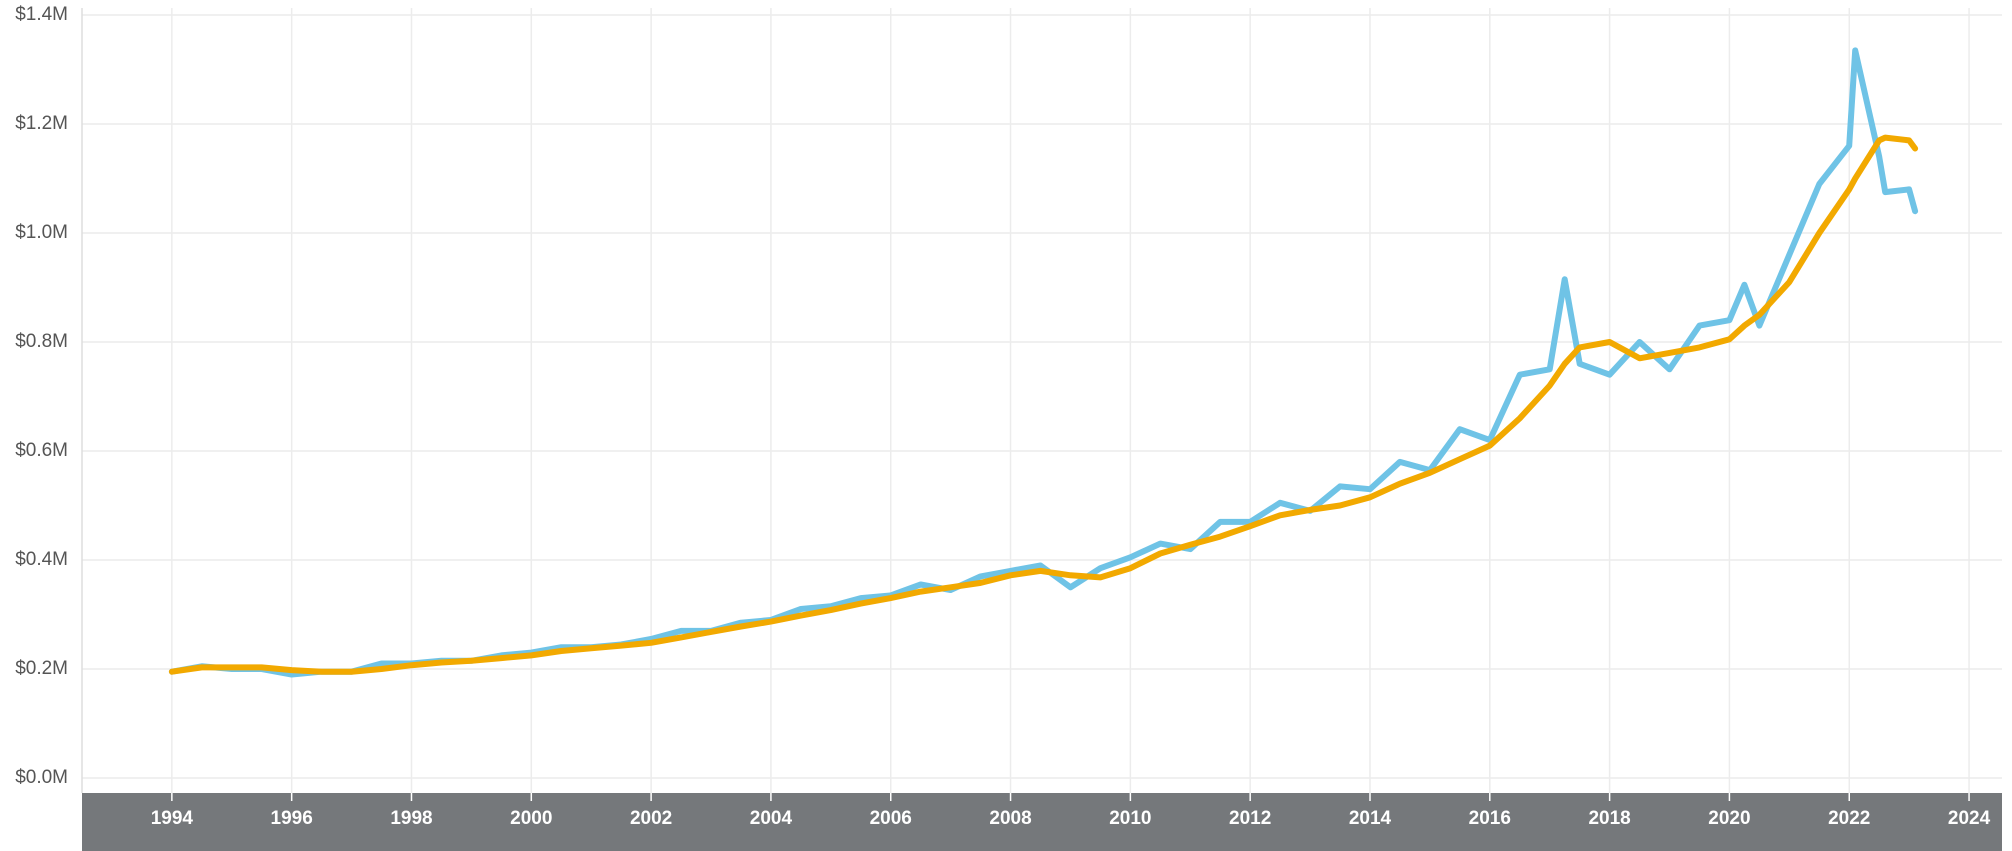 The width and height of the screenshot is (2012, 851). Describe the element at coordinates (1609, 818) in the screenshot. I see `x-tick-label: 2018` at that location.